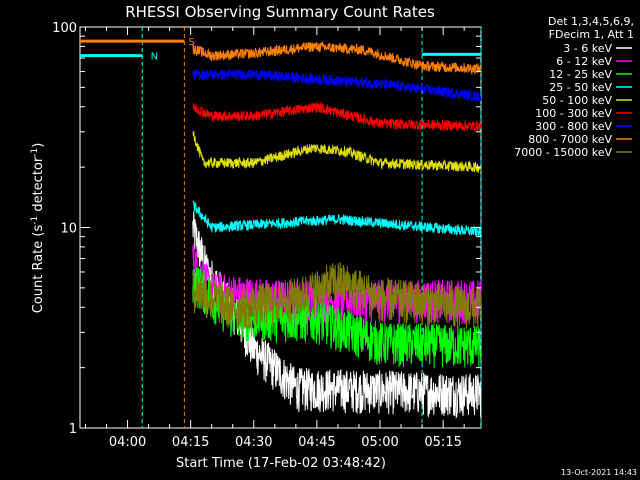  What do you see at coordinates (253, 442) in the screenshot?
I see `x-tick-label: 04:30` at bounding box center [253, 442].